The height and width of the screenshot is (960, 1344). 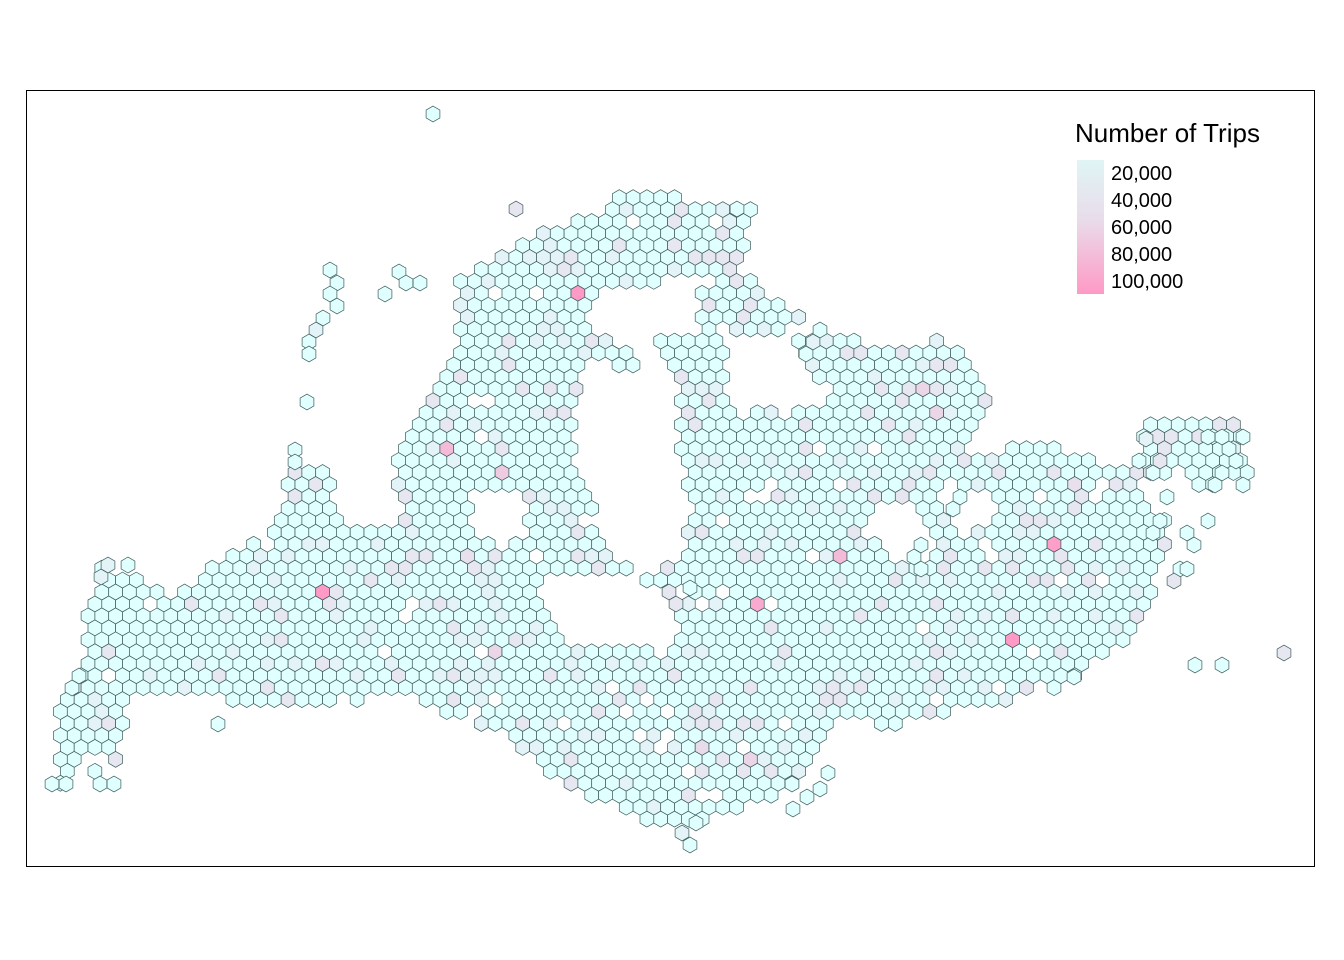 I want to click on legend-label-100000: 100,000, so click(x=1147, y=282).